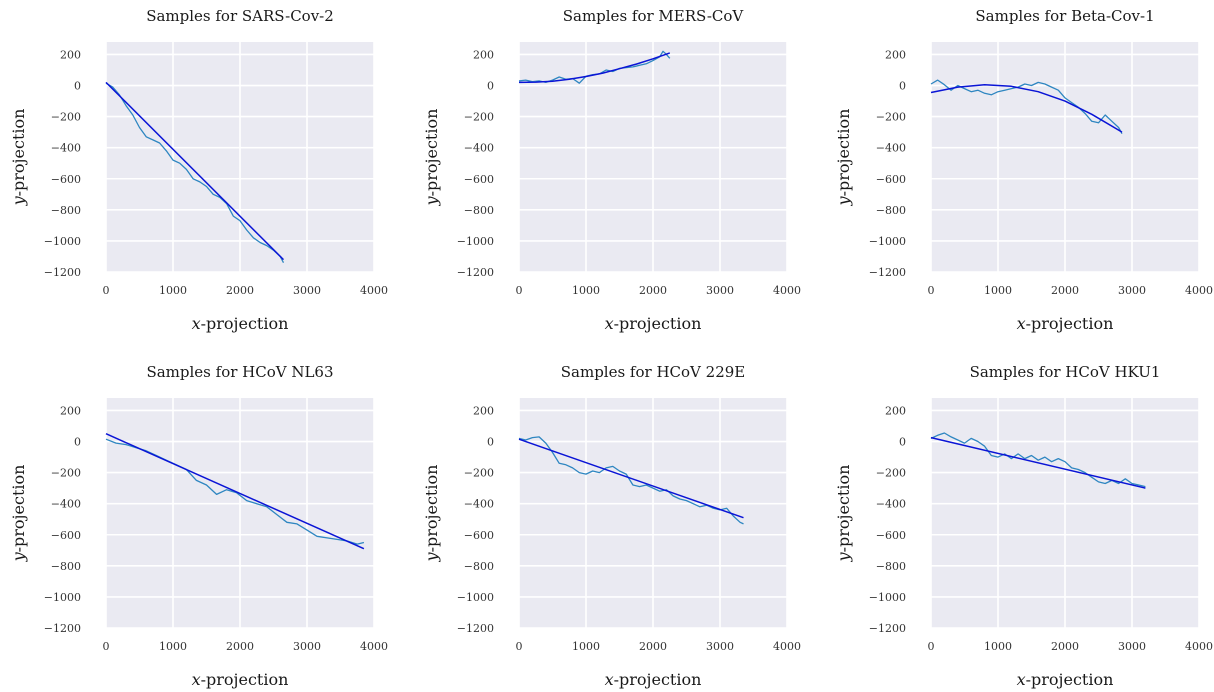 This screenshot has width=1214, height=692. Describe the element at coordinates (1064, 16) in the screenshot. I see `chart-title: Samples for Beta-Cov-1` at that location.